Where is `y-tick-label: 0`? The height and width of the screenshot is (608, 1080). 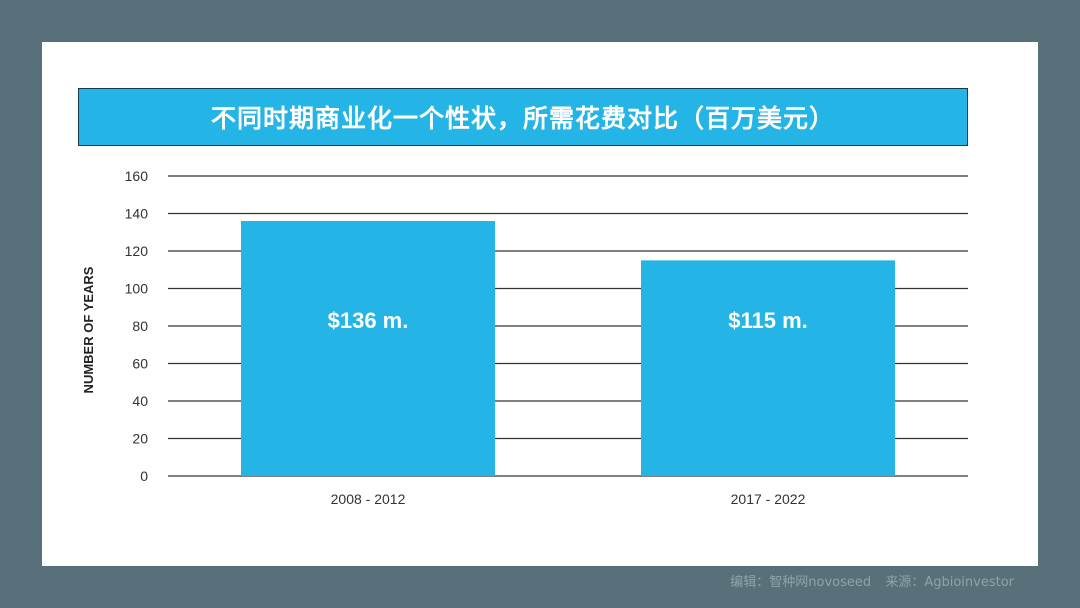
y-tick-label: 0 is located at coordinates (144, 476).